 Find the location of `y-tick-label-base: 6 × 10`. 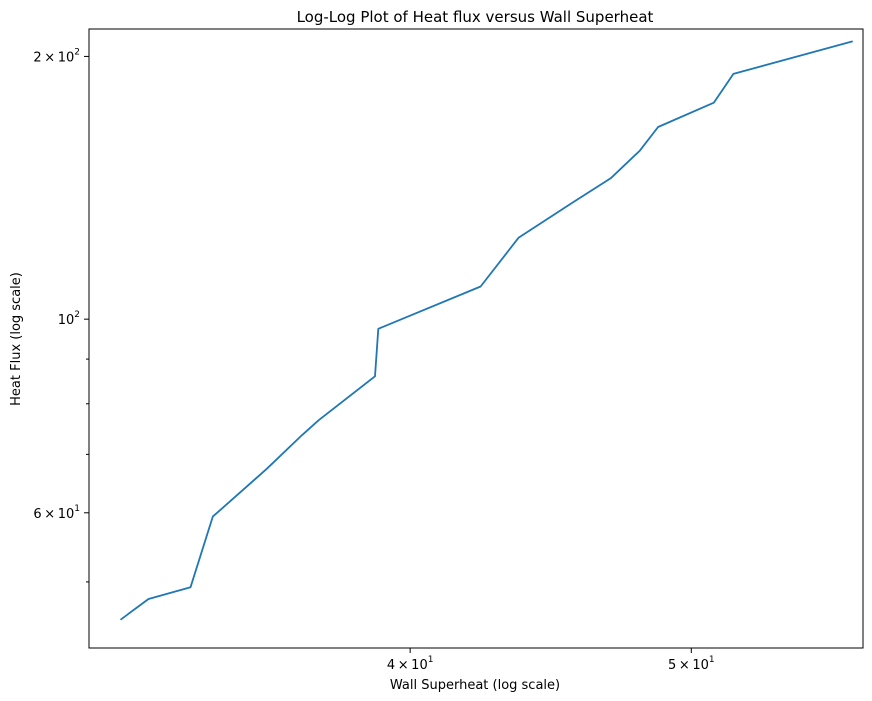

y-tick-label-base: 6 × 10 is located at coordinates (53, 514).